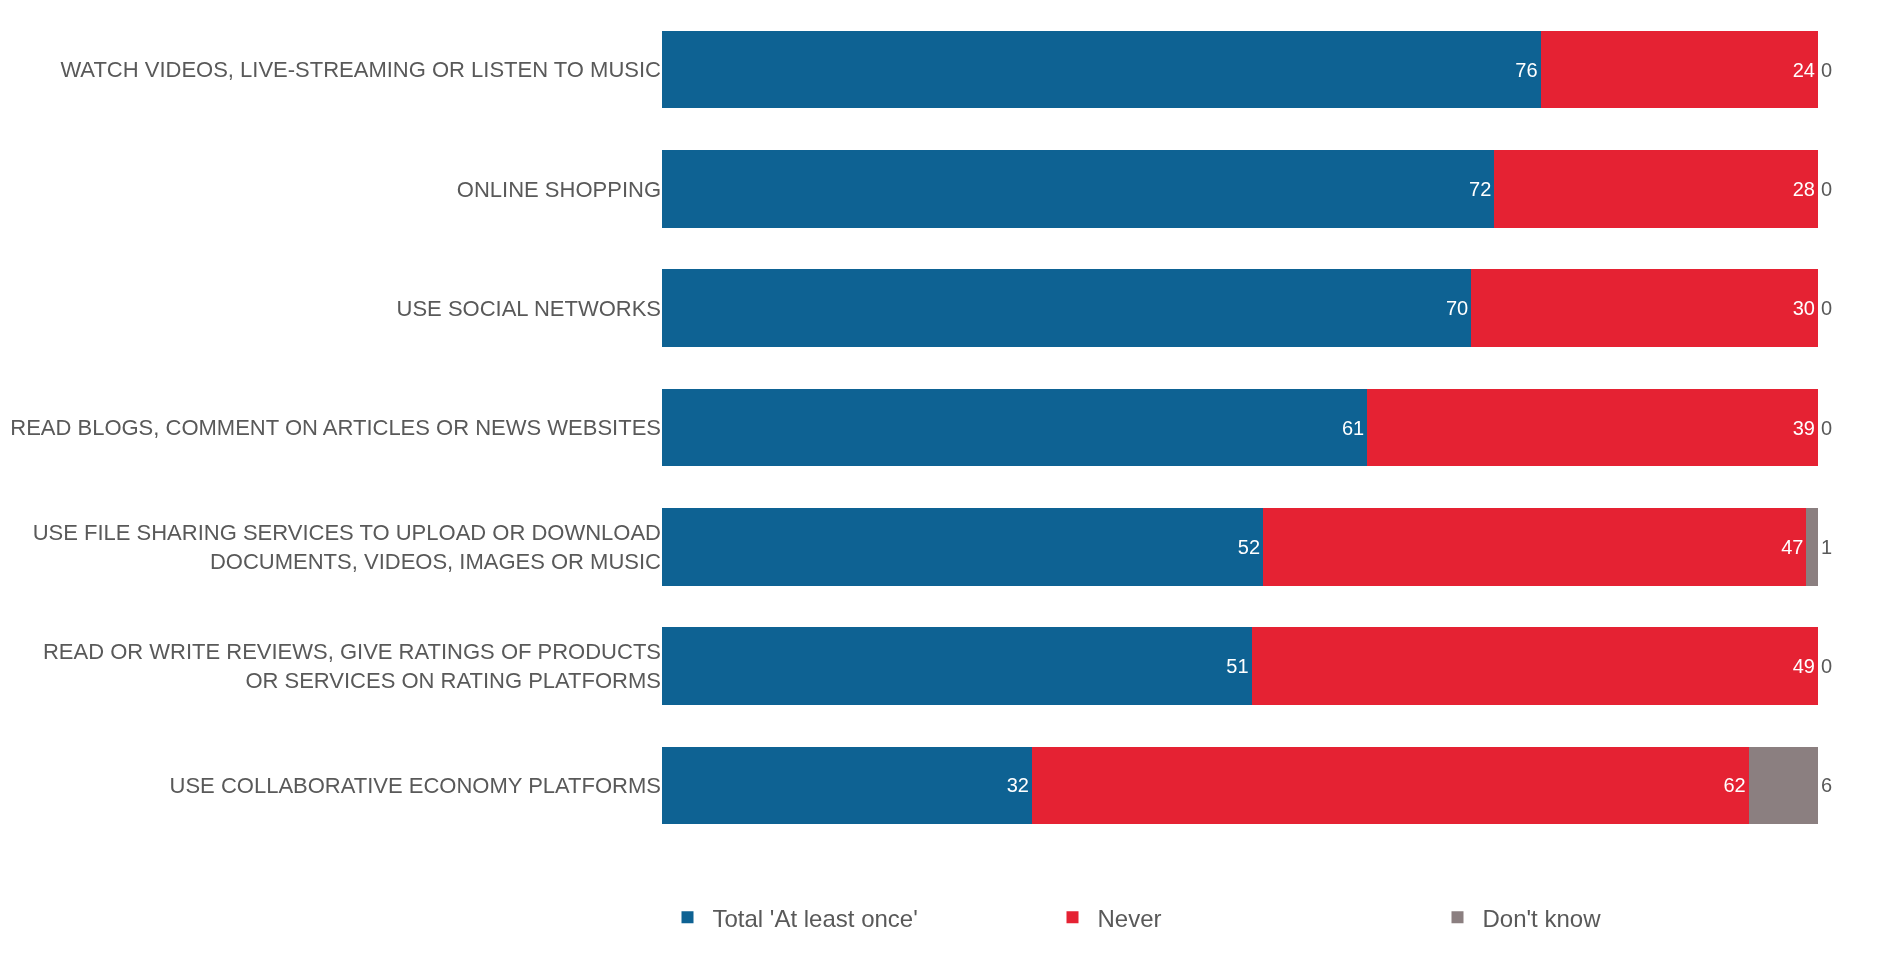 This screenshot has height=955, width=1878. I want to click on data-label: 61, so click(1353, 427).